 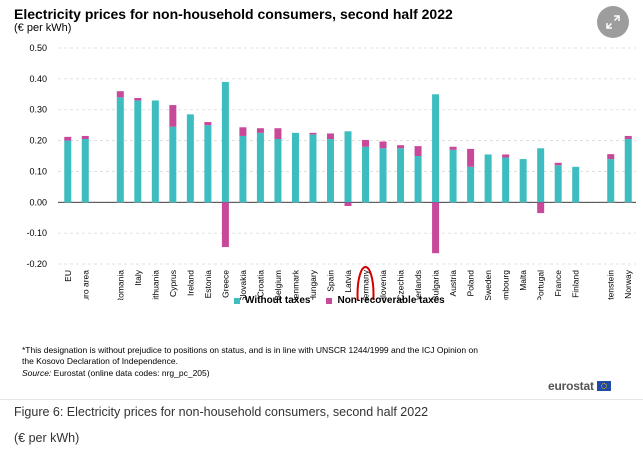 I want to click on x-tick-label: Slovenia, so click(x=383, y=285).